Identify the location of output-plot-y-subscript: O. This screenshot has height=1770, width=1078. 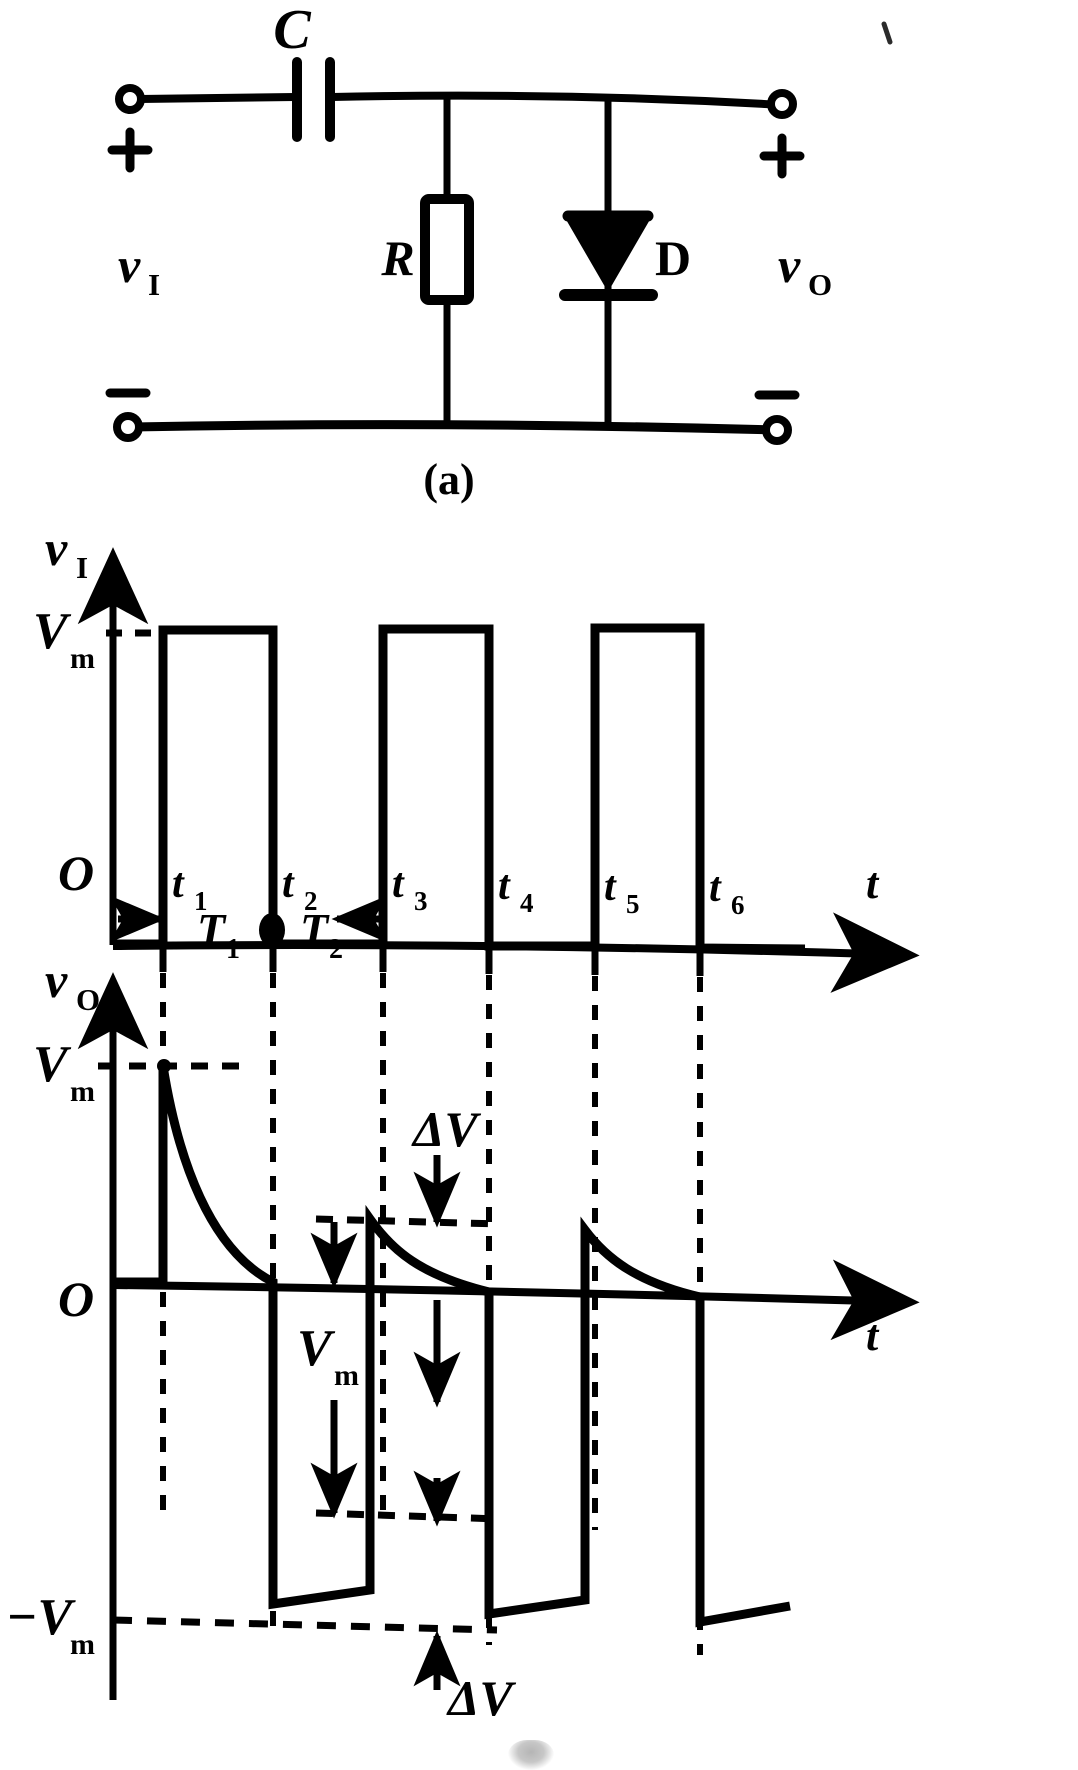
(88, 999).